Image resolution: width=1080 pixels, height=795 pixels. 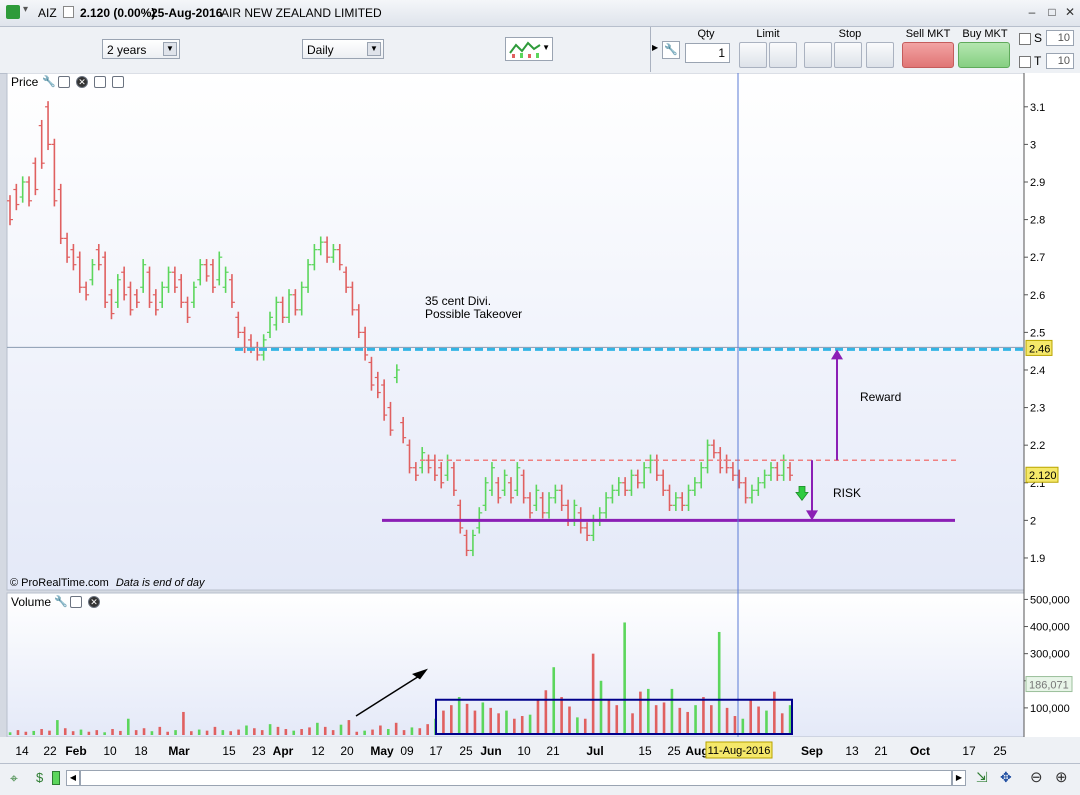 What do you see at coordinates (347, 751) in the screenshot?
I see `x-tick-label: 20` at bounding box center [347, 751].